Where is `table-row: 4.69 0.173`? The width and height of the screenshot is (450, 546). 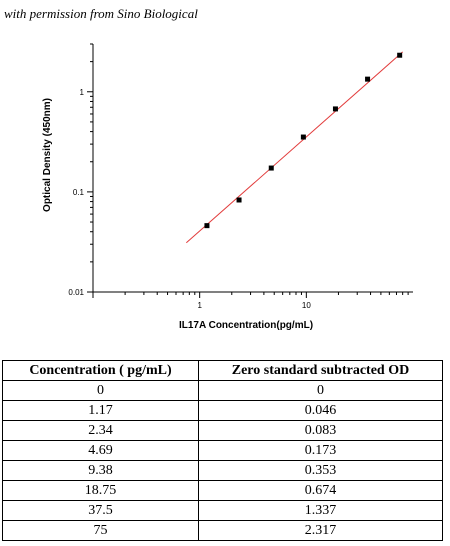
table-row: 4.69 0.173 is located at coordinates (223, 450).